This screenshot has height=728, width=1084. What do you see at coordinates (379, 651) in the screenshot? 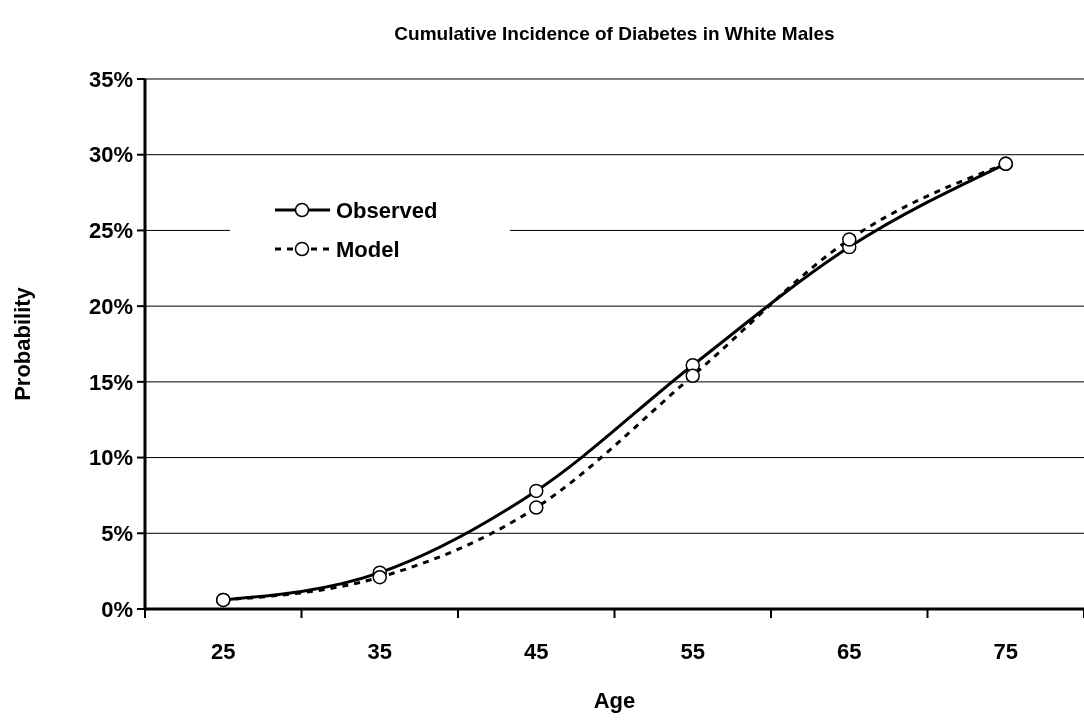
I see `x-tick-label: 35` at bounding box center [379, 651].